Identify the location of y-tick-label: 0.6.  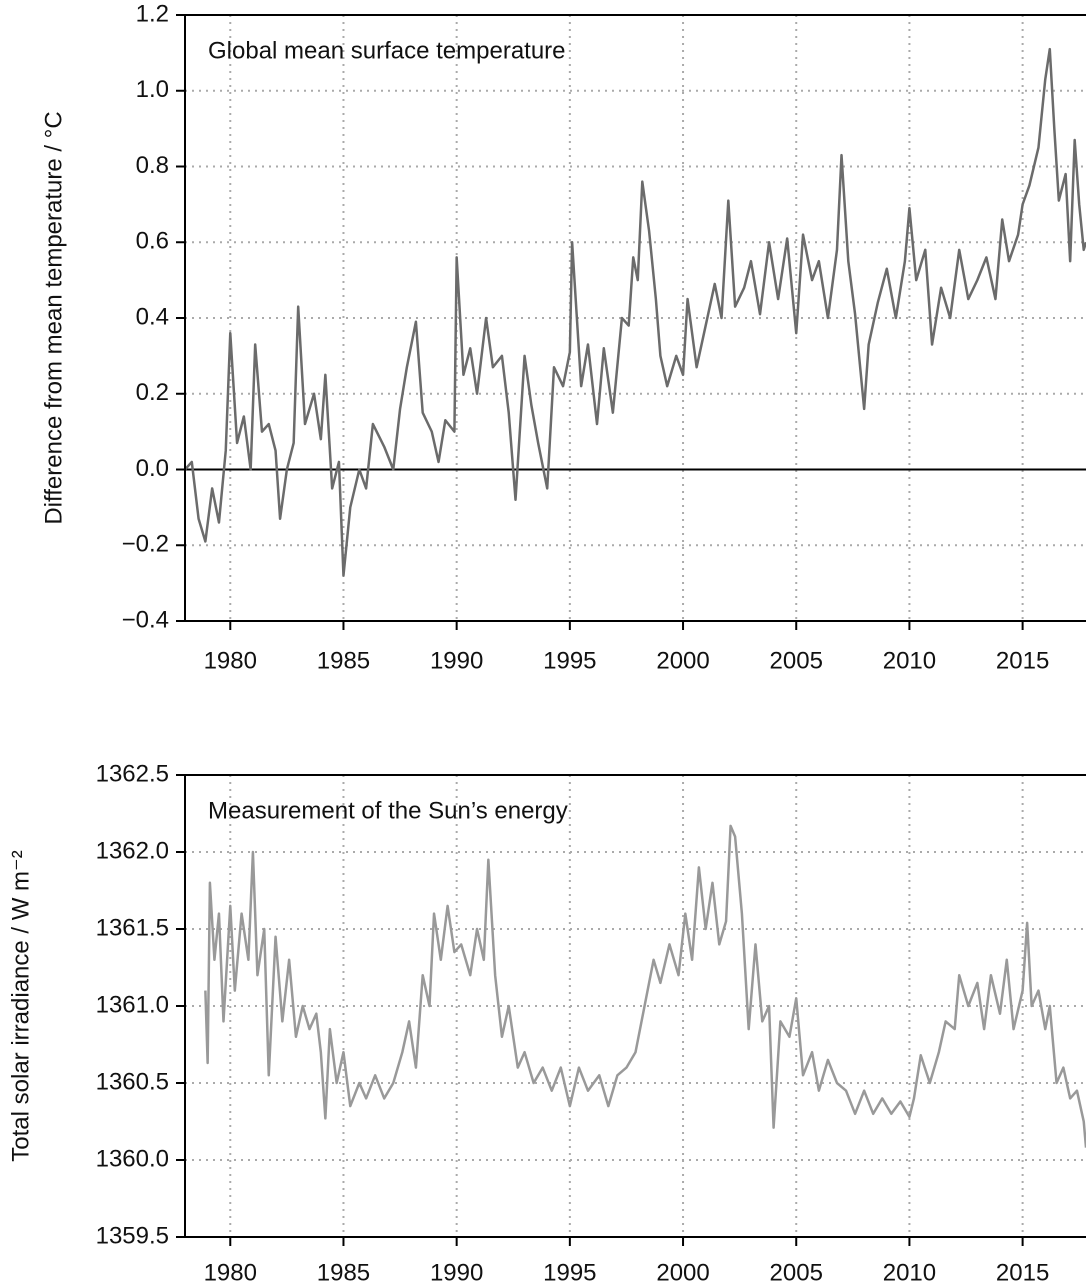
(152, 241).